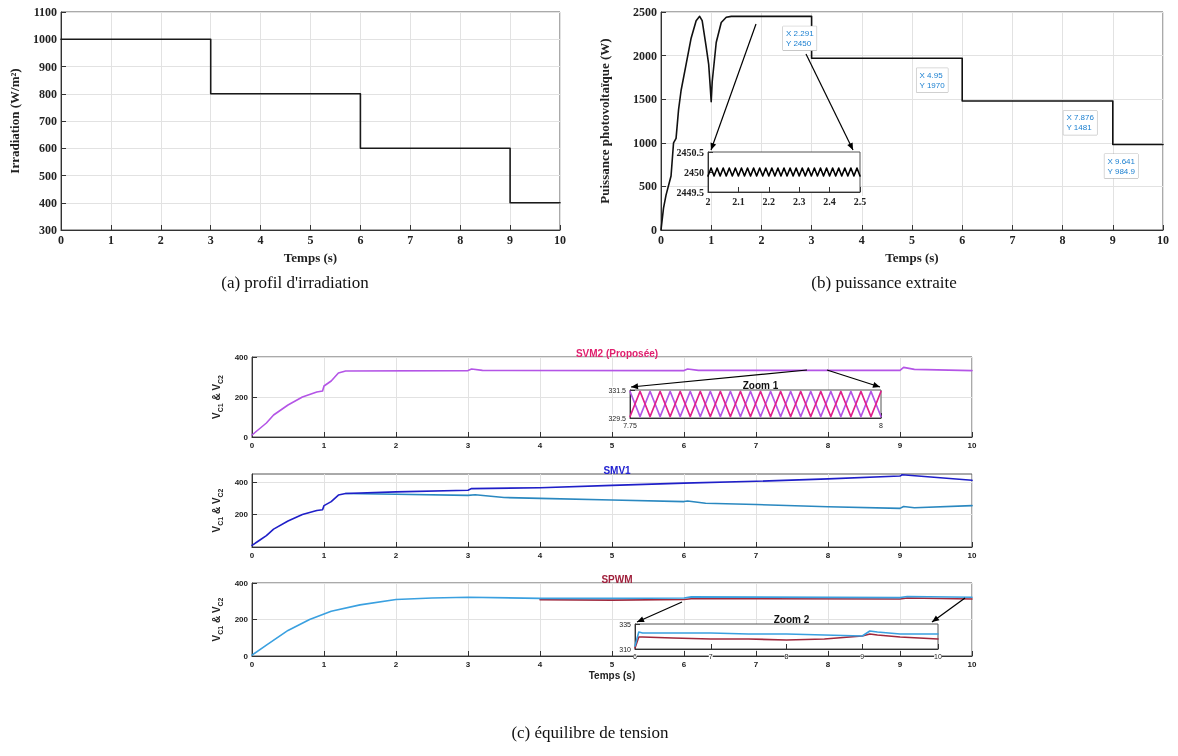 The height and width of the screenshot is (756, 1178). Describe the element at coordinates (799, 201) in the screenshot. I see `x-tick-label: 2.3` at that location.